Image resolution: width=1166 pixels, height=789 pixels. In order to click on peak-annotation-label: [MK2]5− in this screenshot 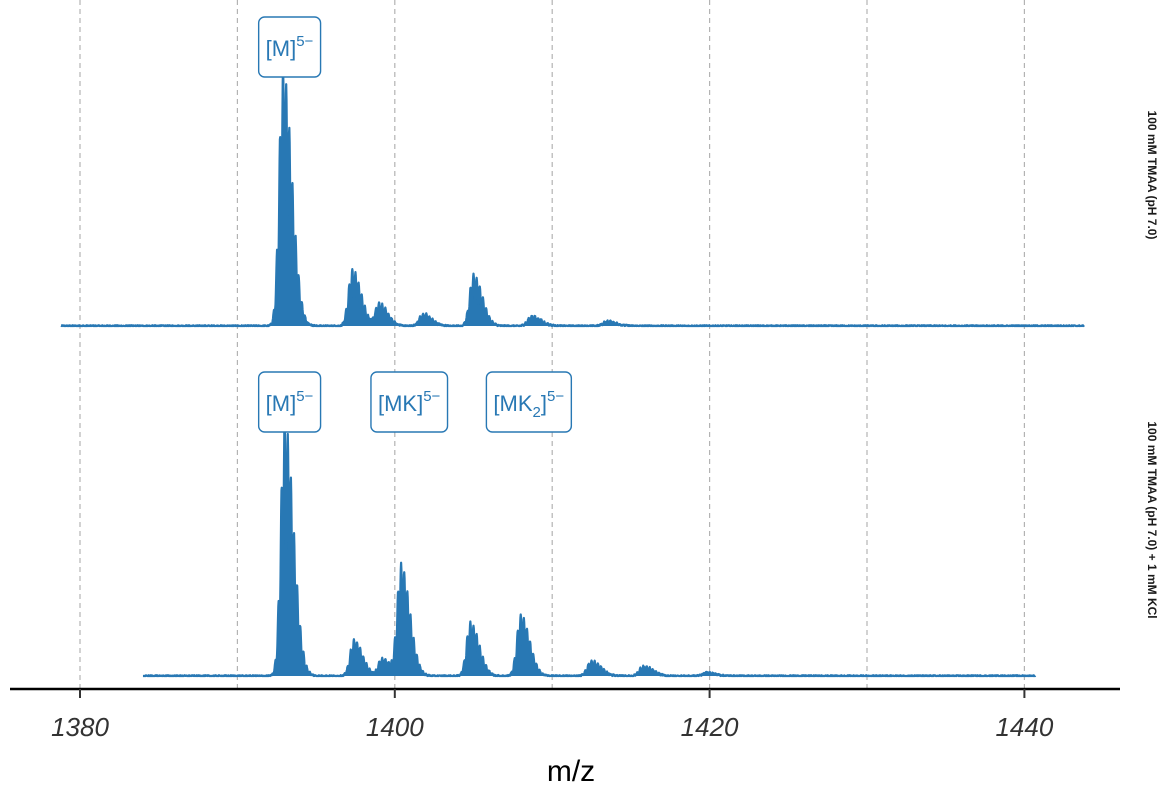, I will do `click(528, 404)`.